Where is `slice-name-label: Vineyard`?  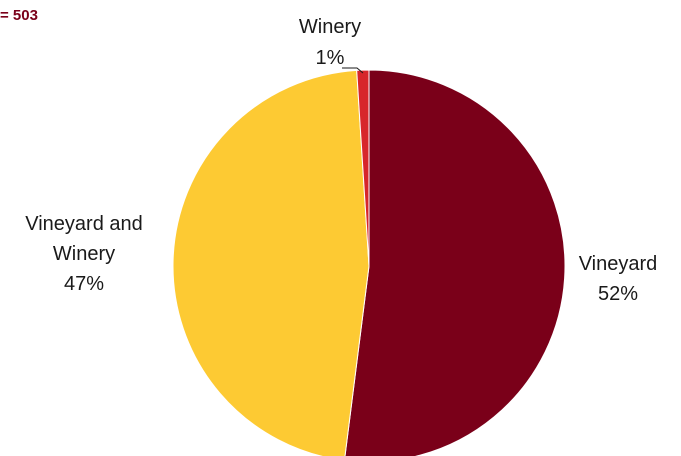 slice-name-label: Vineyard is located at coordinates (618, 264).